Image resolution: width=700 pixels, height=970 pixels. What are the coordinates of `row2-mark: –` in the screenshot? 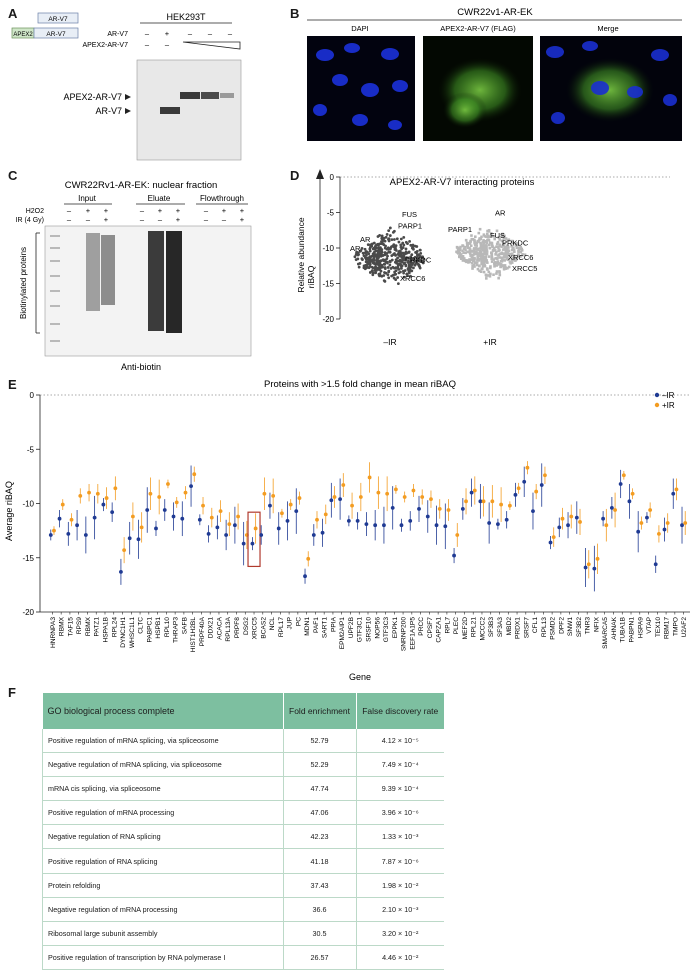 It's located at (167, 44).